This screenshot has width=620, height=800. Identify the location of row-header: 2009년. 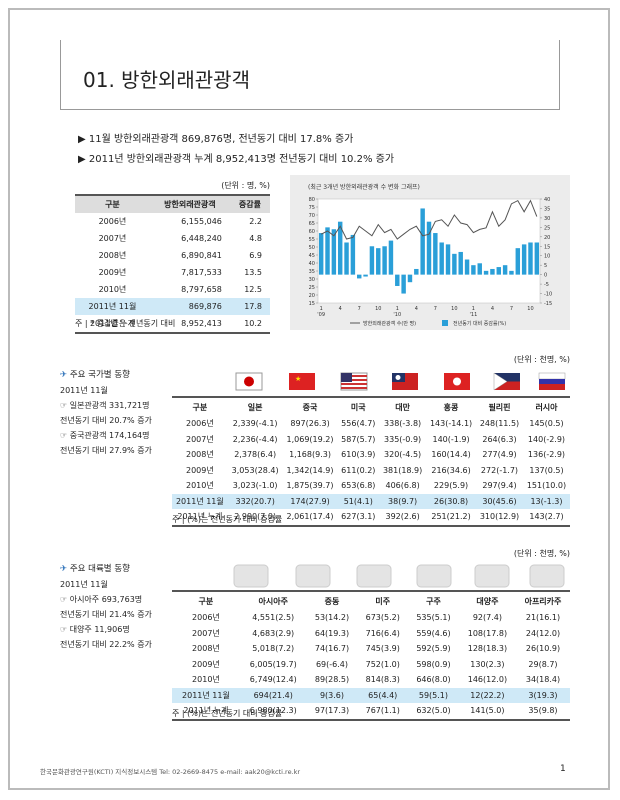
(206, 664).